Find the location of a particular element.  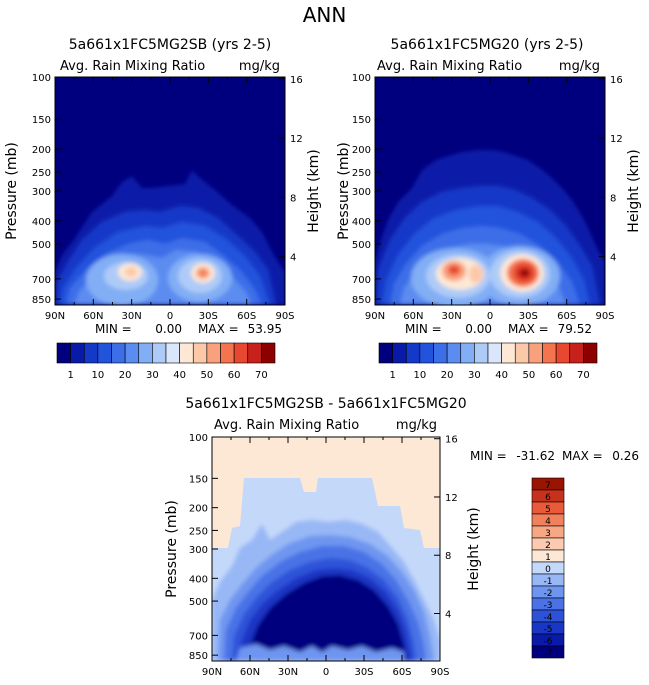

colorbar-label: -5 is located at coordinates (548, 630).